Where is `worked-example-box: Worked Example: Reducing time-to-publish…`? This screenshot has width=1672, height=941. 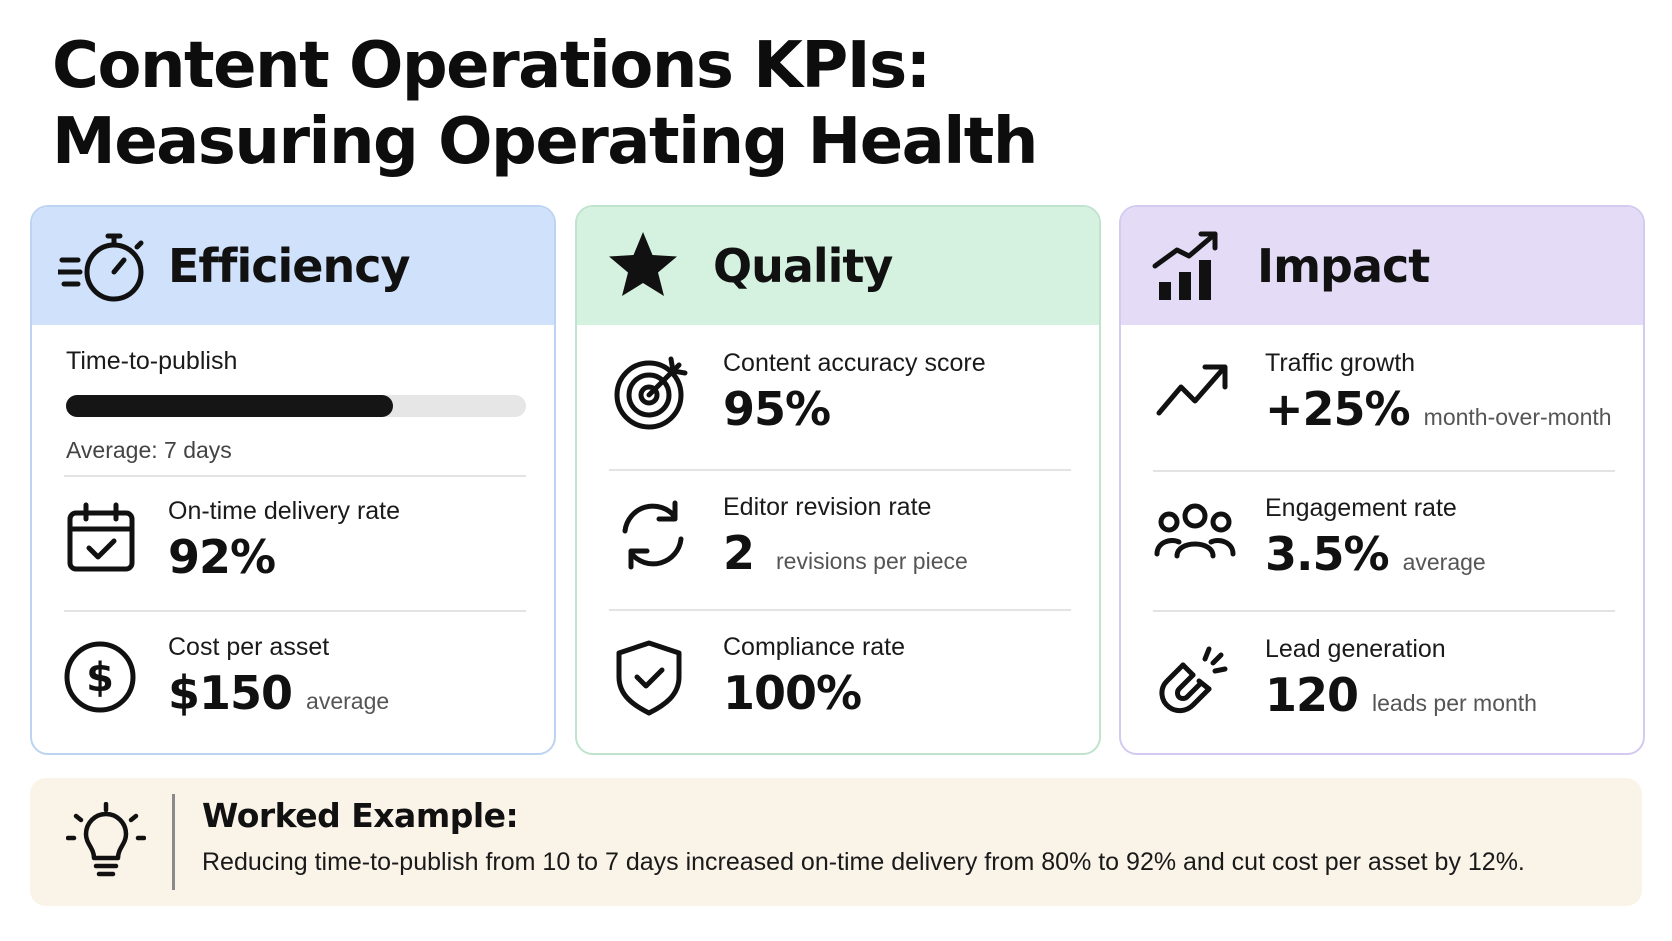
worked-example-box: Worked Example: Reducing time-to-publish… is located at coordinates (836, 842).